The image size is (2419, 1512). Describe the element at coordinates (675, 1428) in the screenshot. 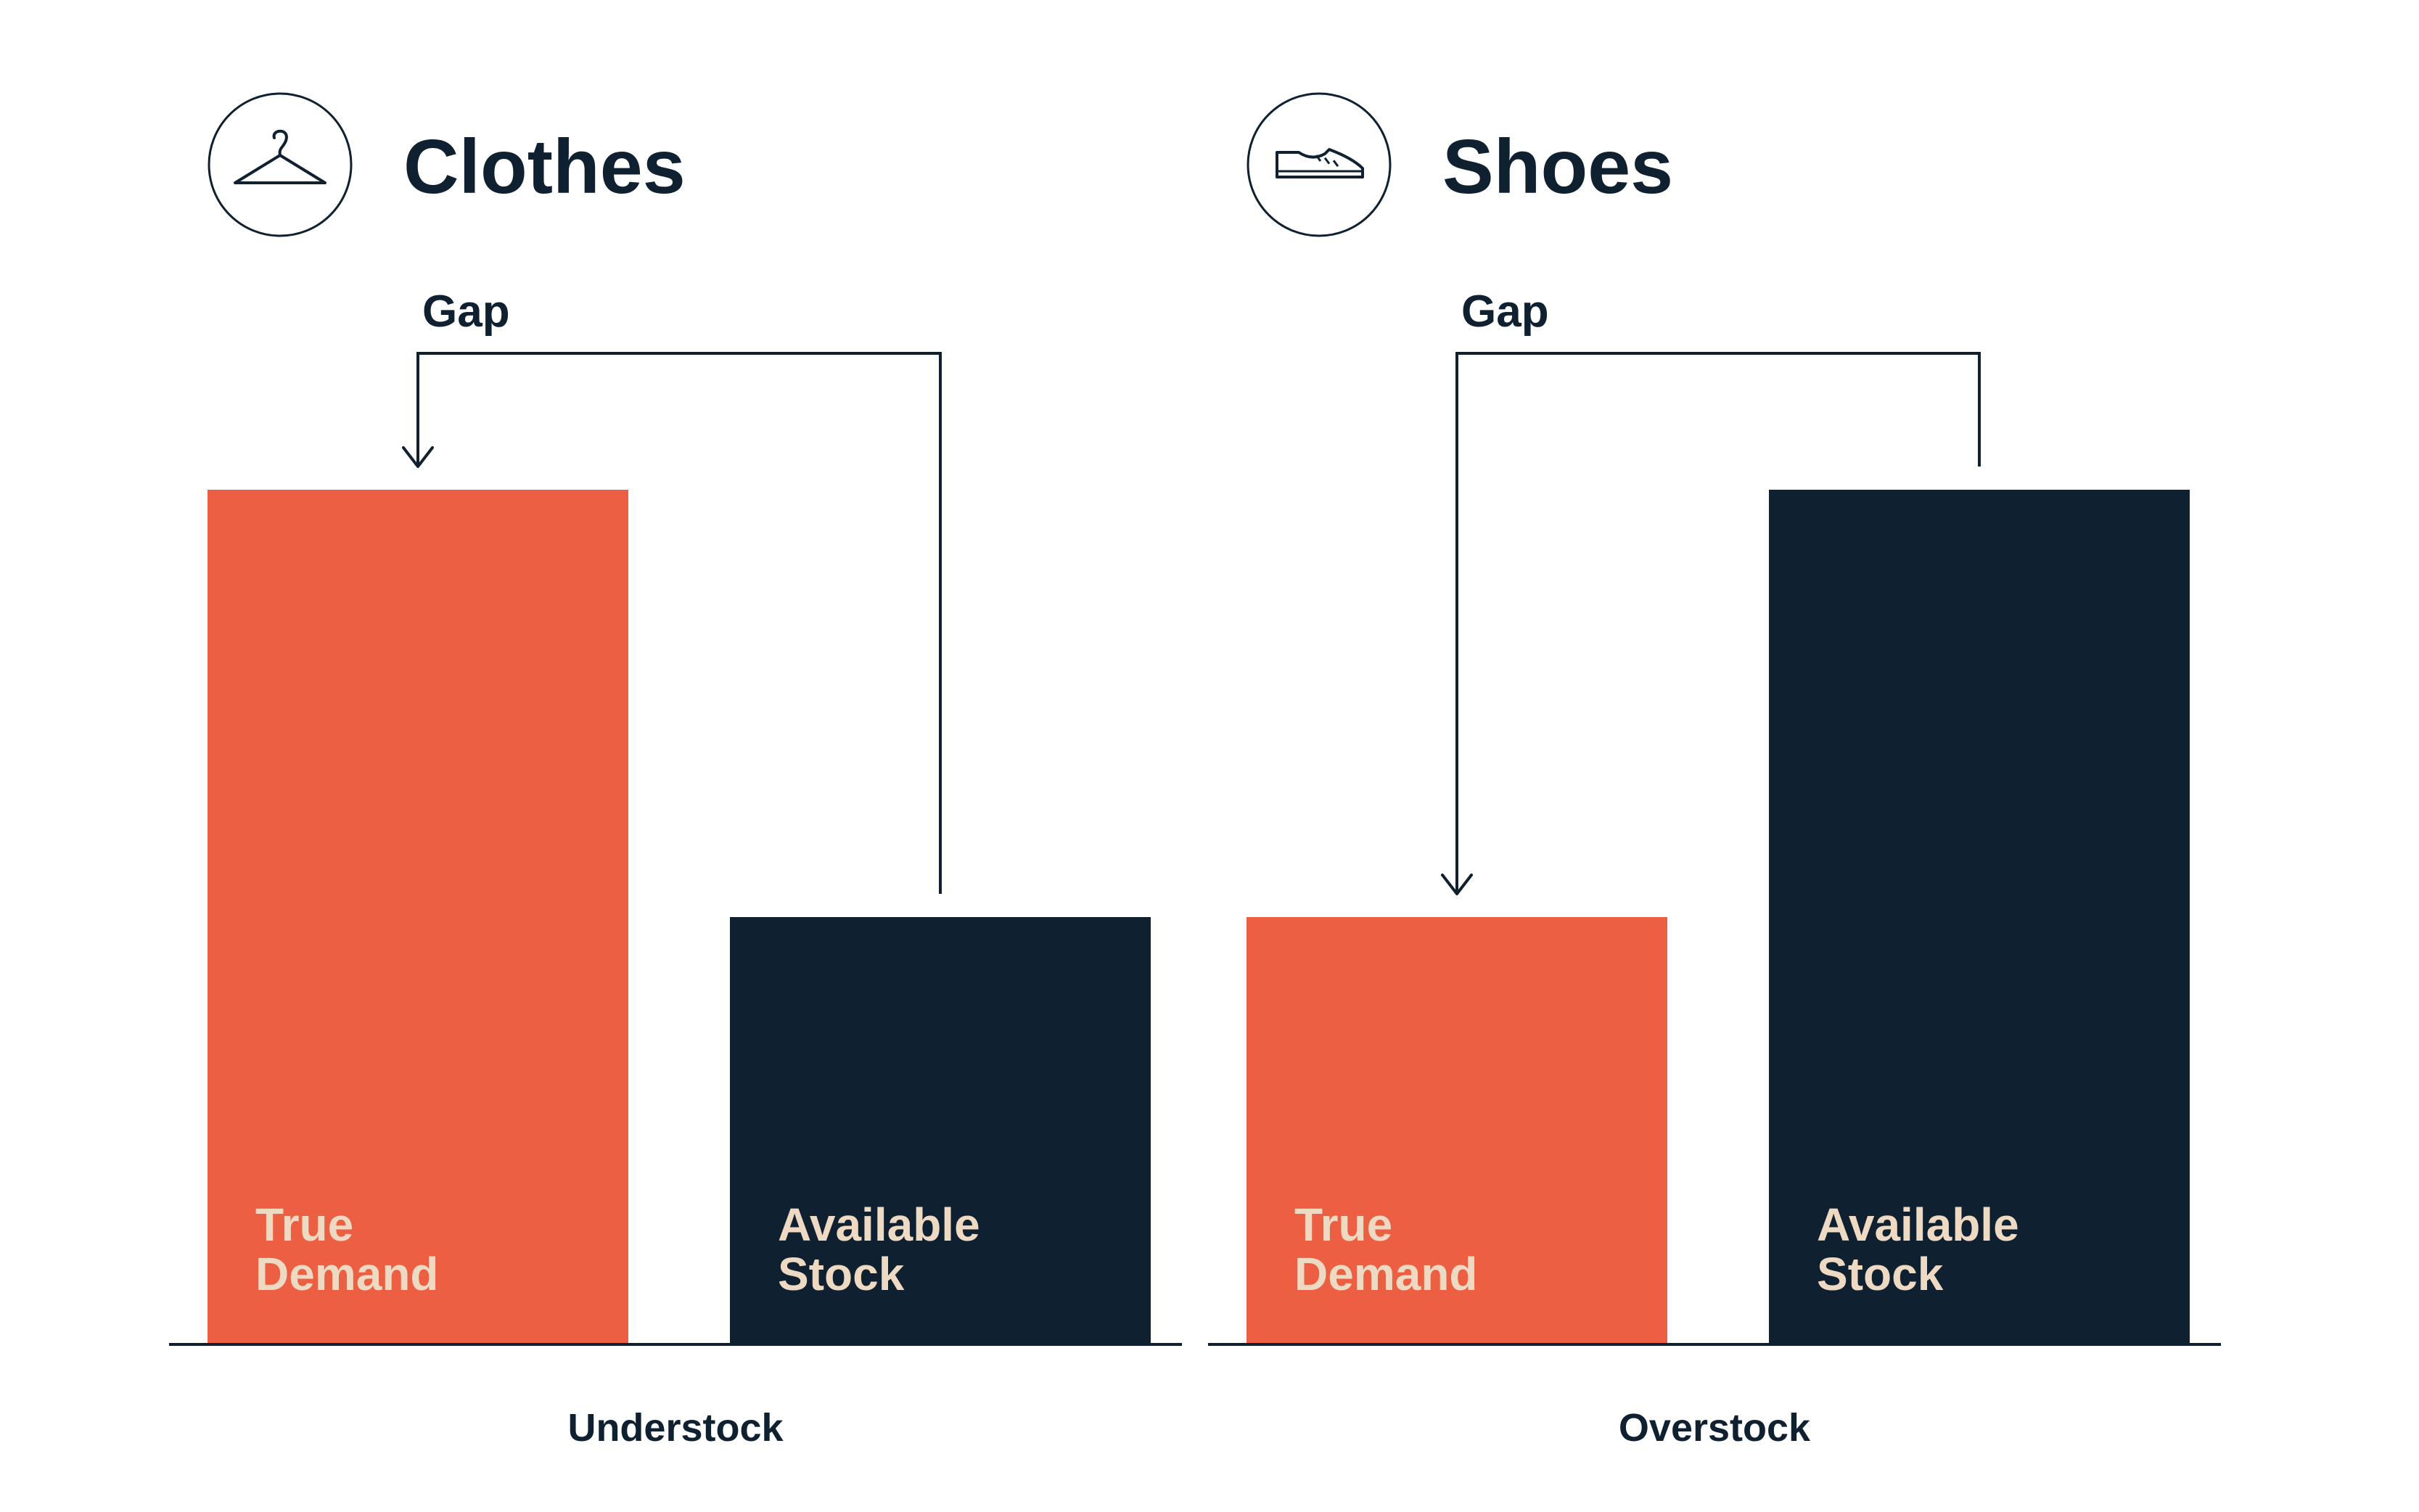

I see `x-axis-label: Understock` at that location.